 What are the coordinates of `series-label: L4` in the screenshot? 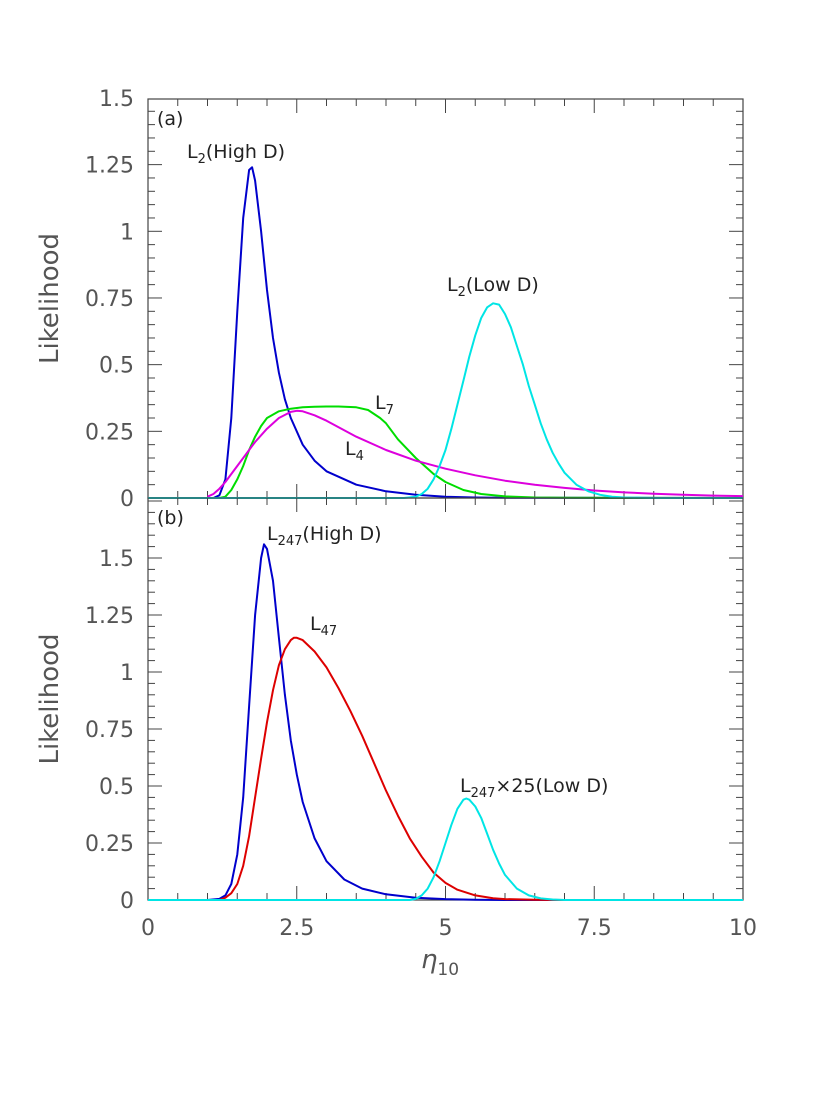 It's located at (354, 451).